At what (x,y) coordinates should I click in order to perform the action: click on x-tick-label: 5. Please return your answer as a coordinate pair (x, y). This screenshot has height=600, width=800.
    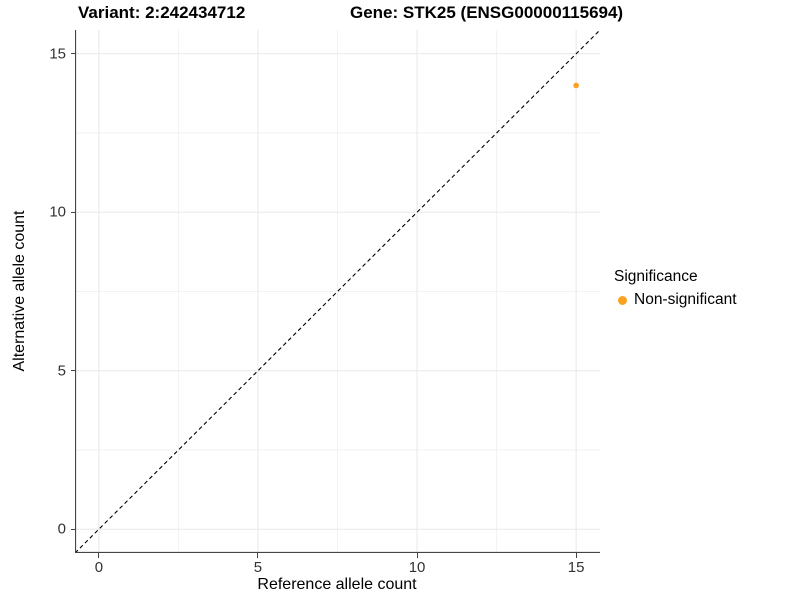
    Looking at the image, I should click on (258, 567).